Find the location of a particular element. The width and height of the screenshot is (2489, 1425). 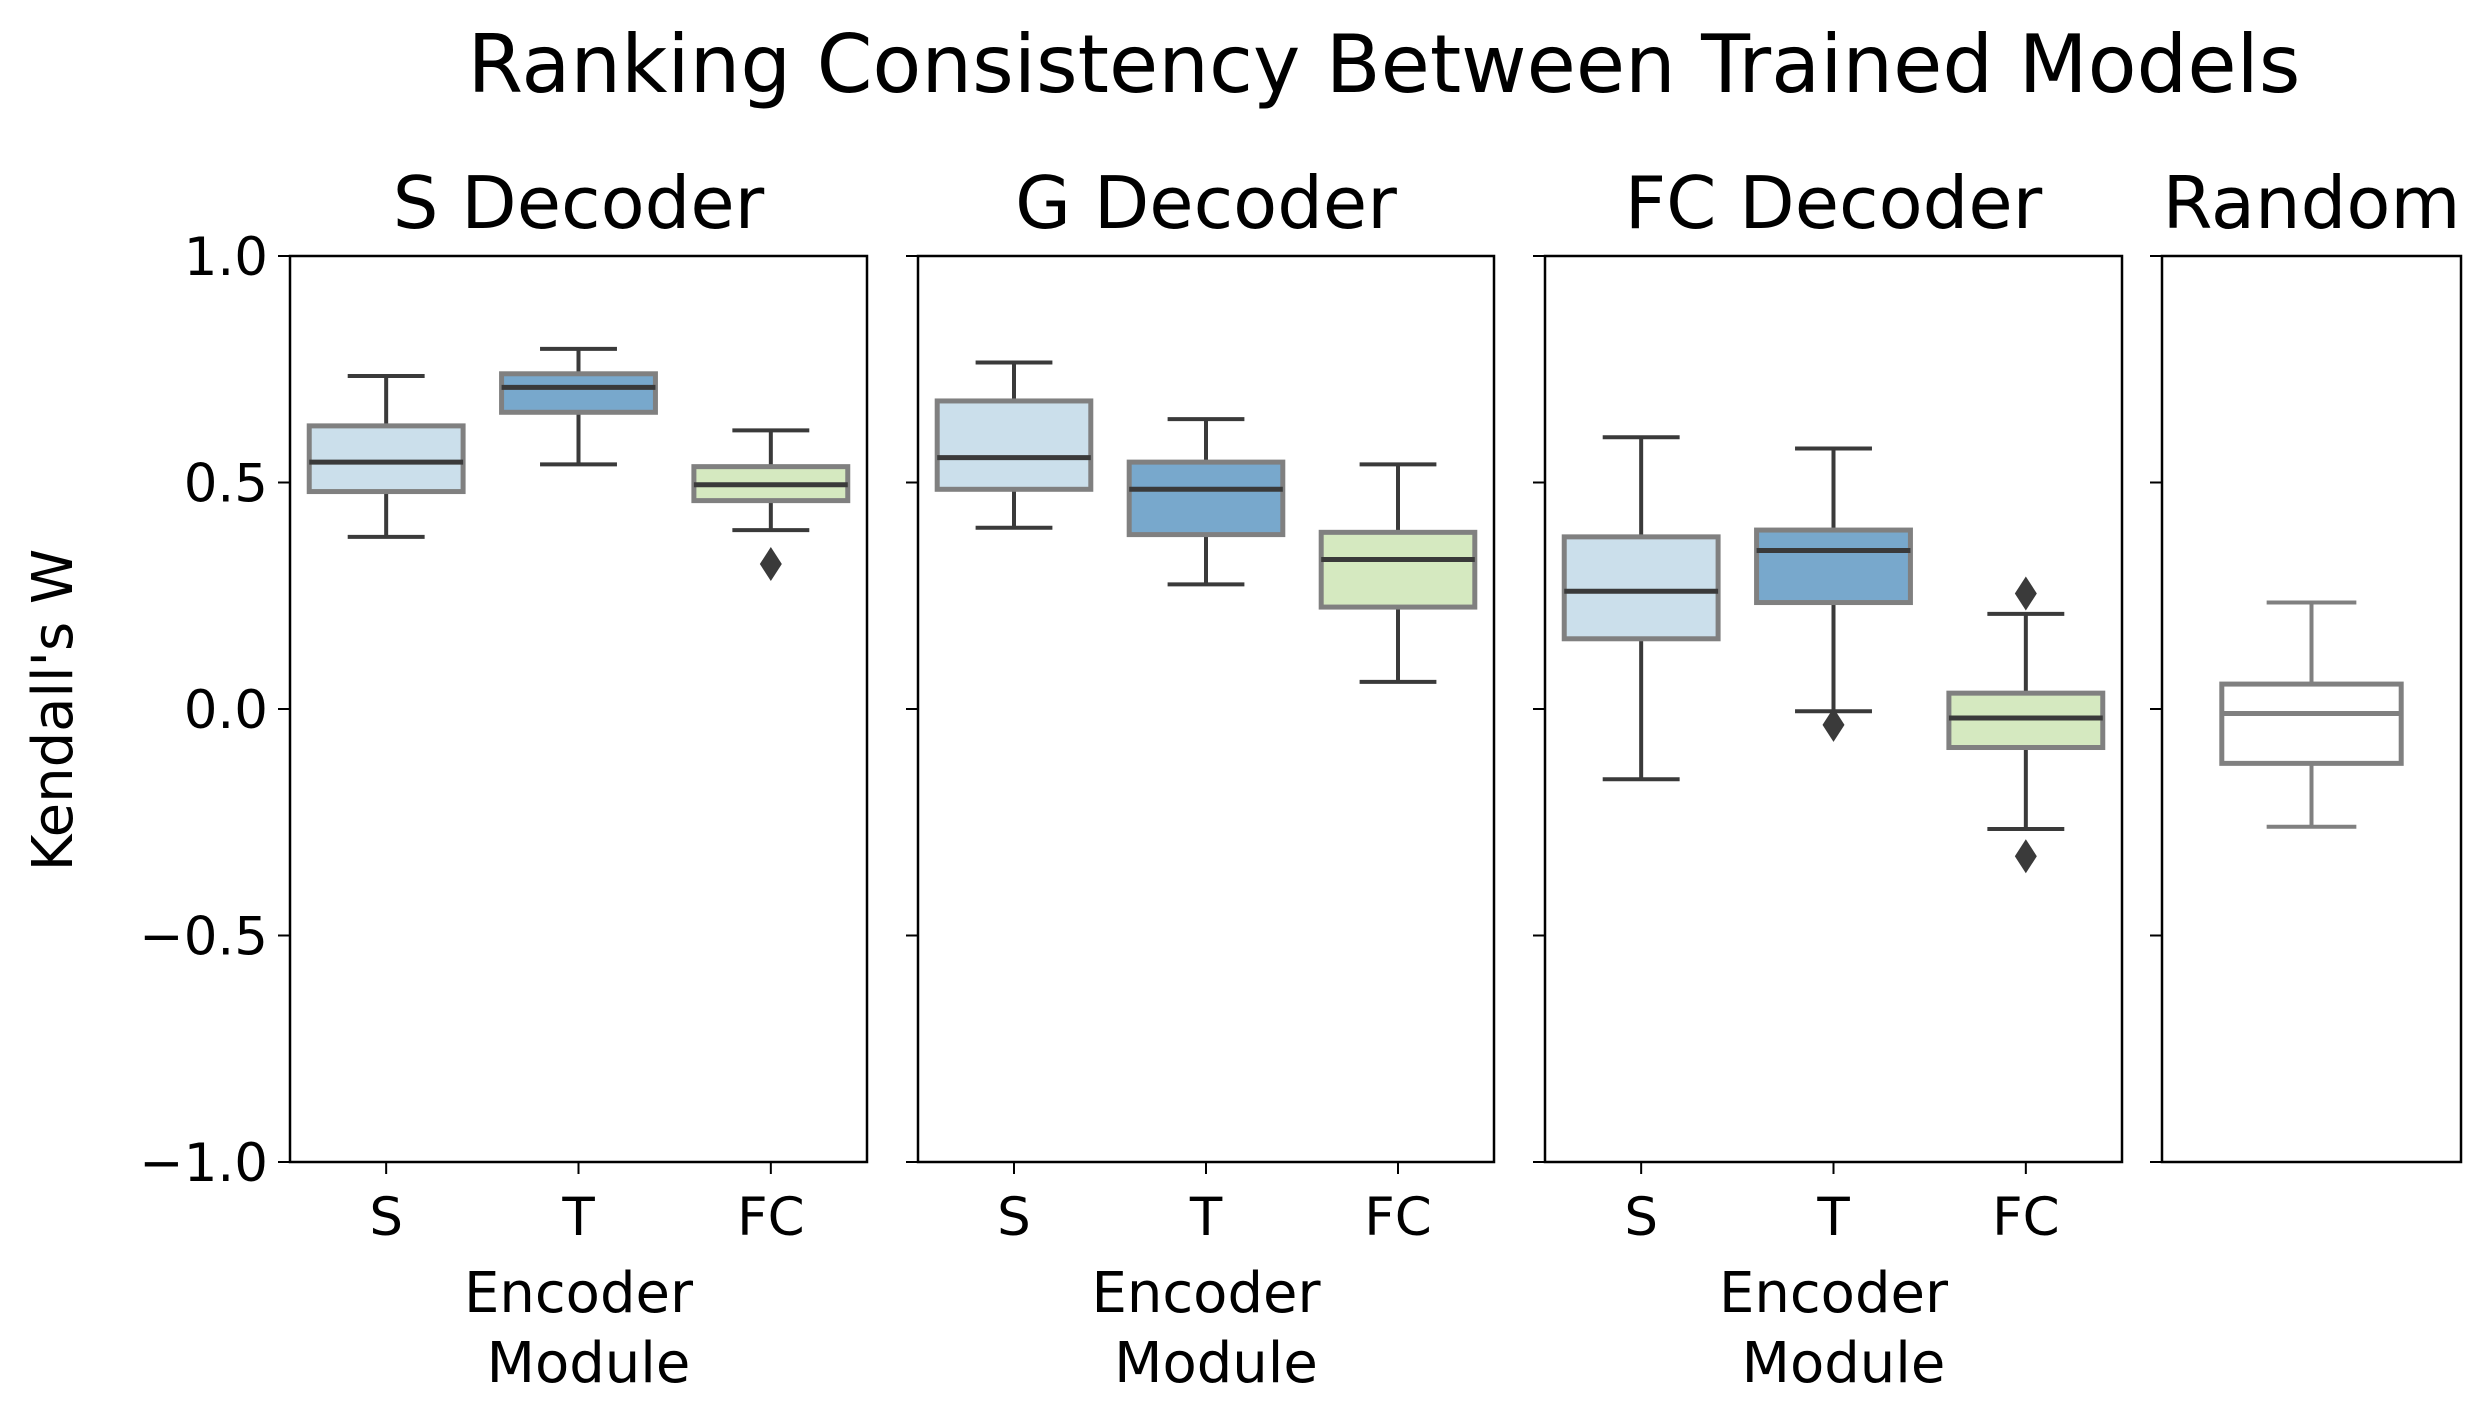

panel-title: G Decoder is located at coordinates (1206, 203).